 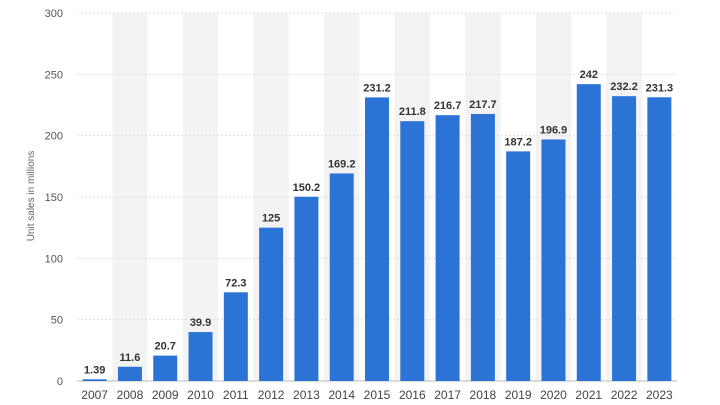 I want to click on y-tick-label-200: 200, so click(x=54, y=137).